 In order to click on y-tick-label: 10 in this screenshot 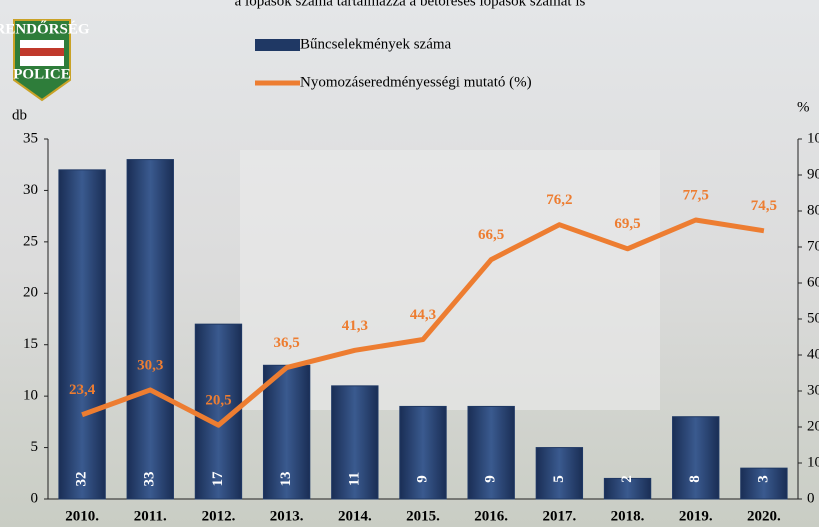, I will do `click(30, 396)`.